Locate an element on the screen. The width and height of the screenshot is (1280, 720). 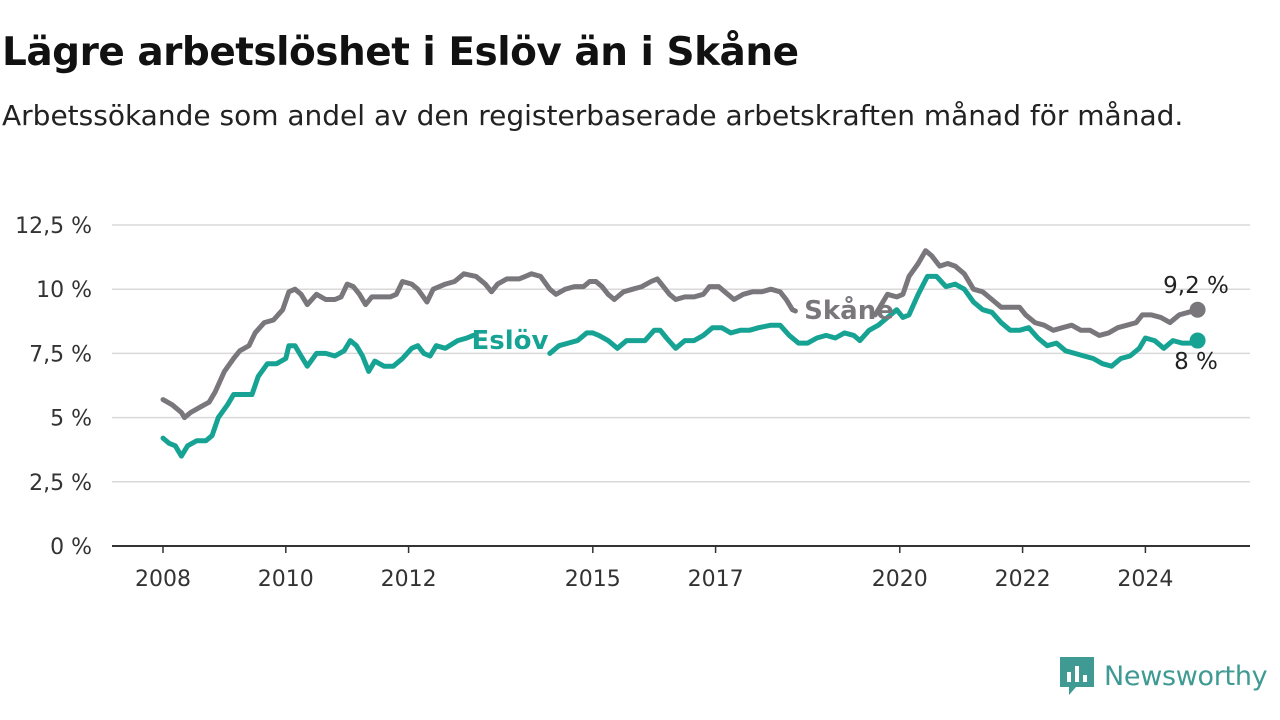
series-label-eslov: Eslöv is located at coordinates (510, 341).